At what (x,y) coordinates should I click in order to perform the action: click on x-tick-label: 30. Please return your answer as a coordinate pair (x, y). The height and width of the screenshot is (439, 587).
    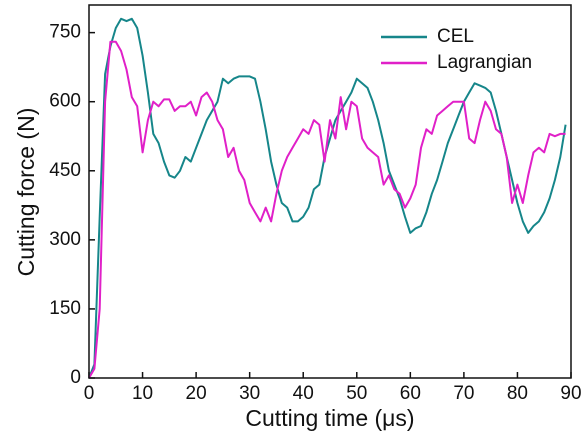
    Looking at the image, I should click on (249, 393).